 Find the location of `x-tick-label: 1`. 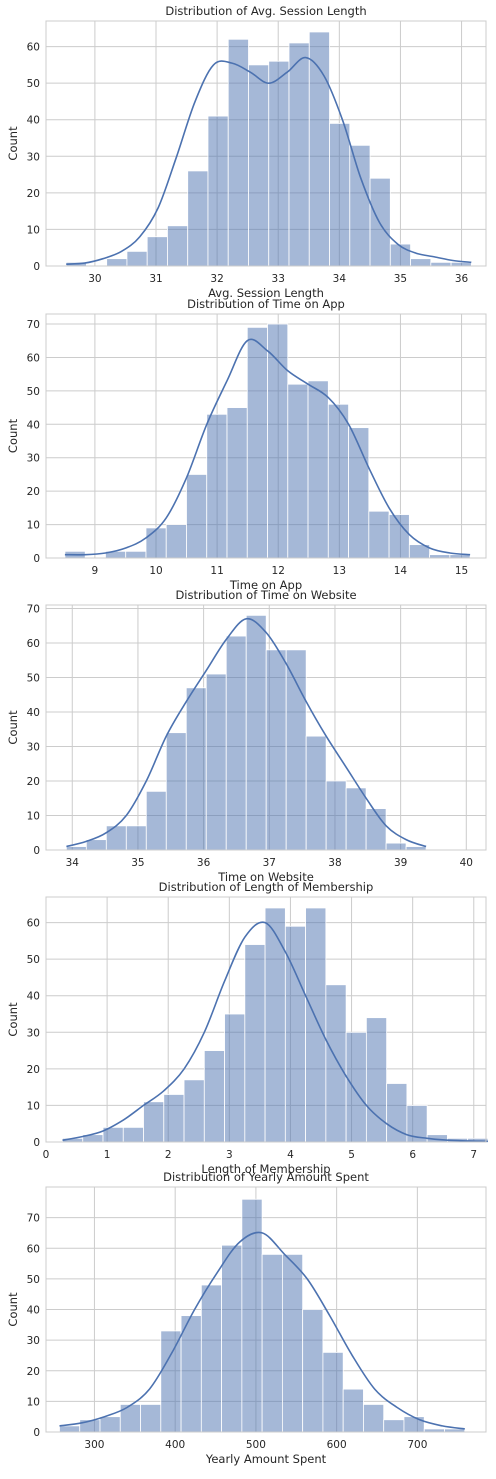

x-tick-label: 1 is located at coordinates (107, 1155).